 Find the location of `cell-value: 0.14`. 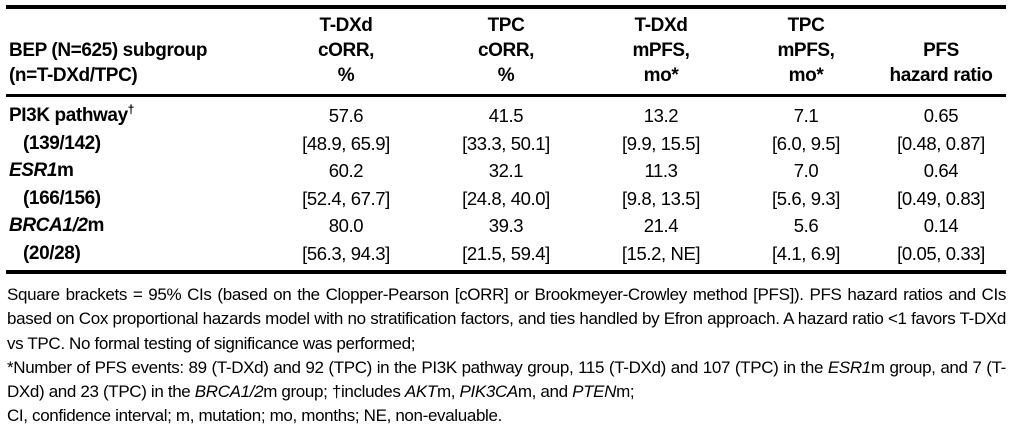

cell-value: 0.14 is located at coordinates (941, 225).